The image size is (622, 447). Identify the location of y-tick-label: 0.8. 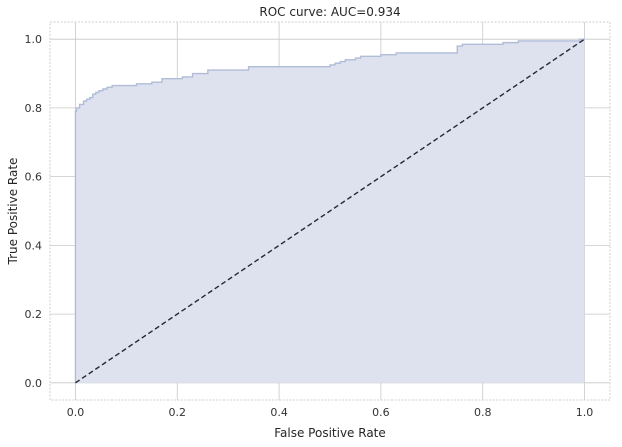
(34, 108).